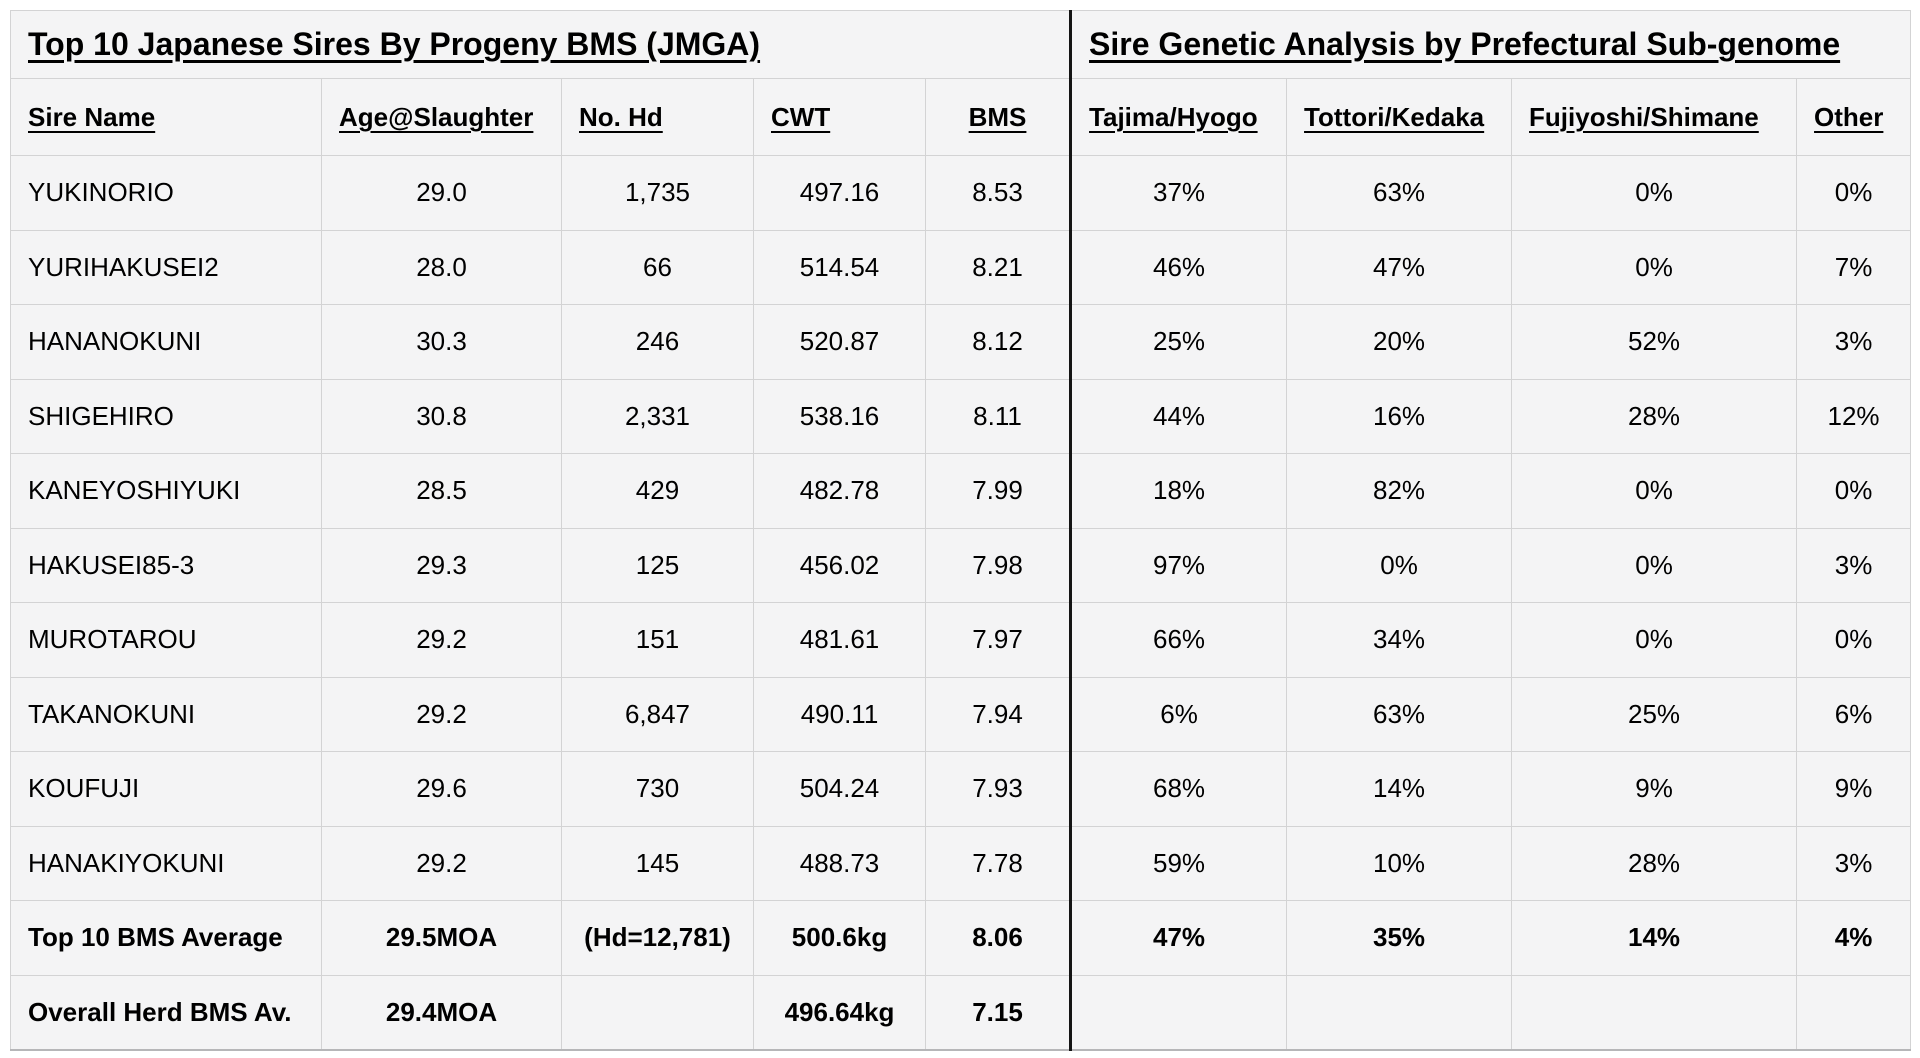 The image size is (1920, 1058). Describe the element at coordinates (1399, 789) in the screenshot. I see `tottori-kedaka-cell: 14%` at that location.